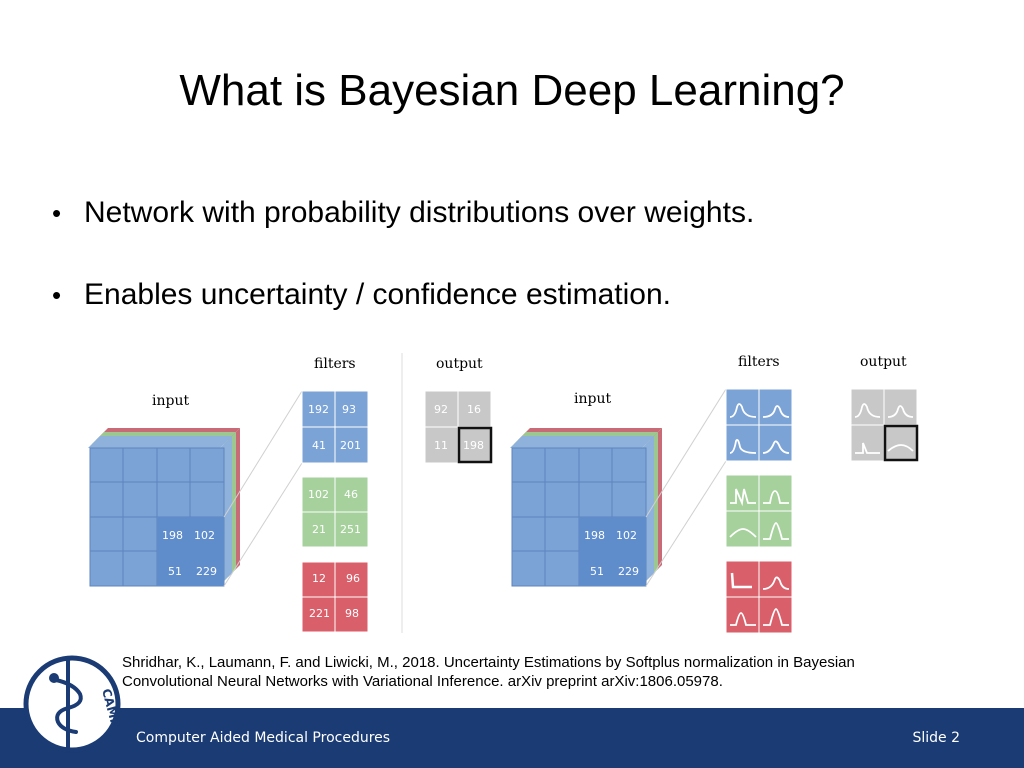 Image resolution: width=1024 pixels, height=768 pixels. I want to click on right-output-grid, so click(884, 425).